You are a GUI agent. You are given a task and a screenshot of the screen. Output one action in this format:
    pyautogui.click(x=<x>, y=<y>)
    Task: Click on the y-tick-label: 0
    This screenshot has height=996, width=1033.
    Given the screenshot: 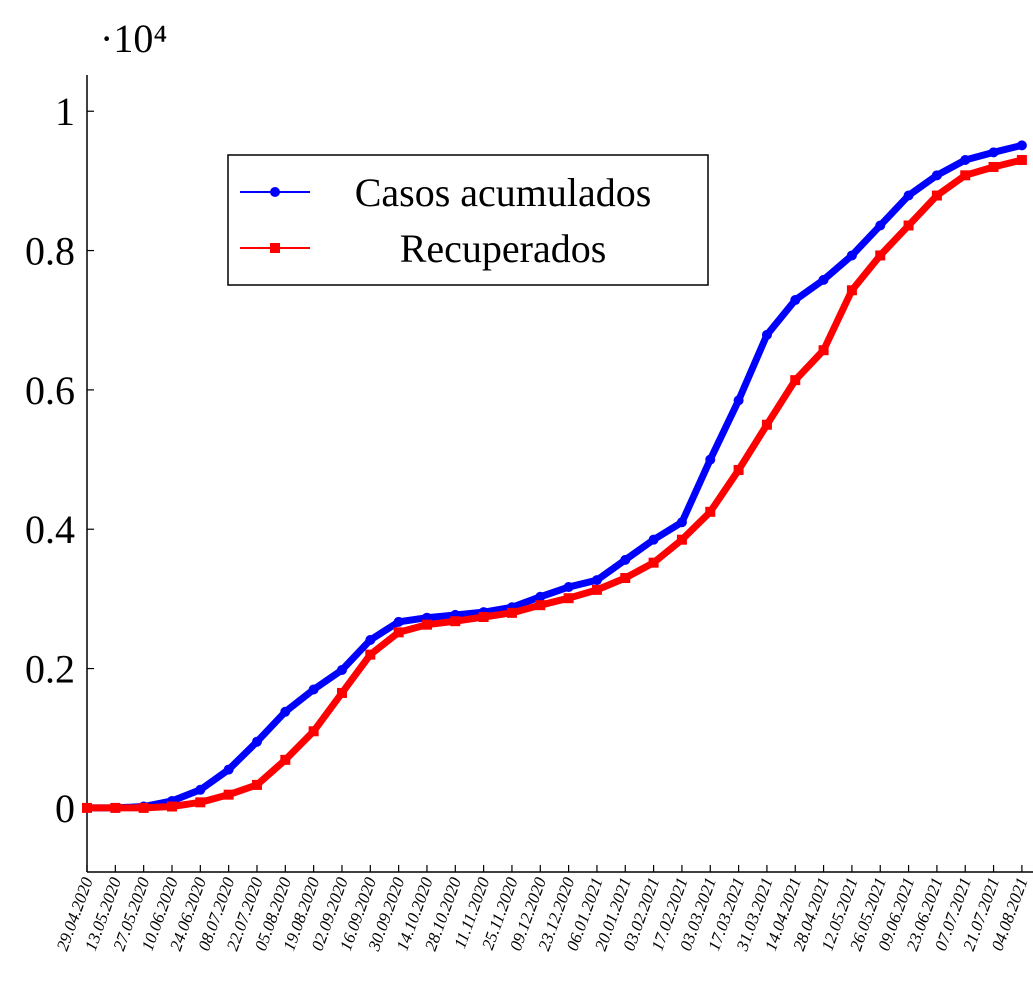 What is the action you would take?
    pyautogui.click(x=65, y=808)
    